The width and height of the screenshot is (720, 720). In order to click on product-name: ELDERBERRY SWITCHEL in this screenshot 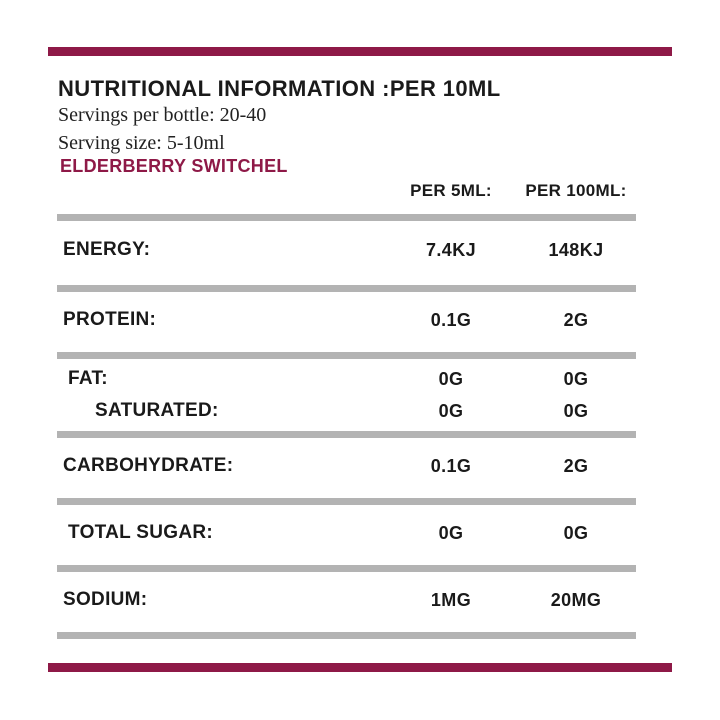, I will do `click(174, 166)`.